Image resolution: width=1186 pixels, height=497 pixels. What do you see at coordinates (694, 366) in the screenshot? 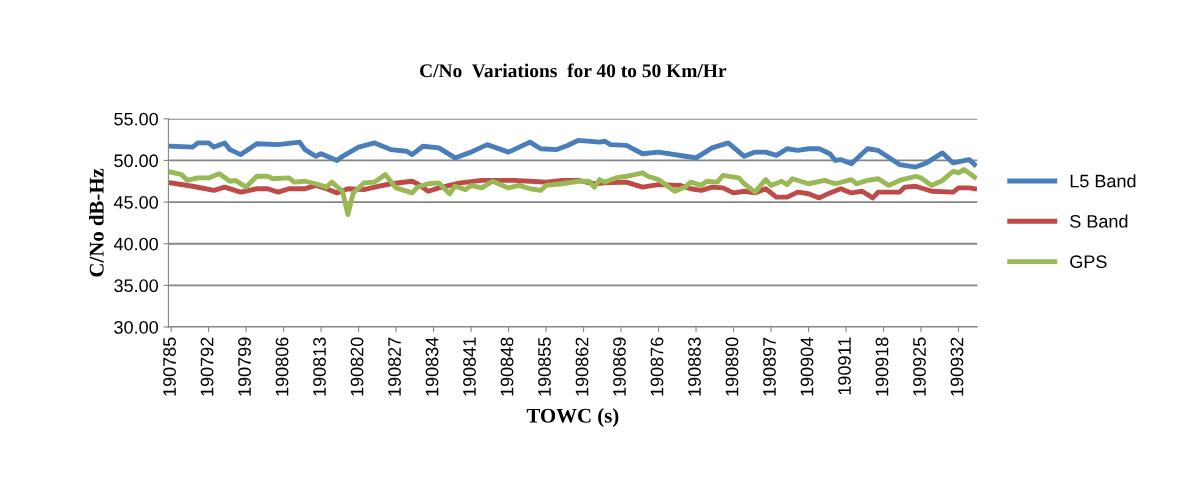
I see `x-tick-label: 190883` at bounding box center [694, 366].